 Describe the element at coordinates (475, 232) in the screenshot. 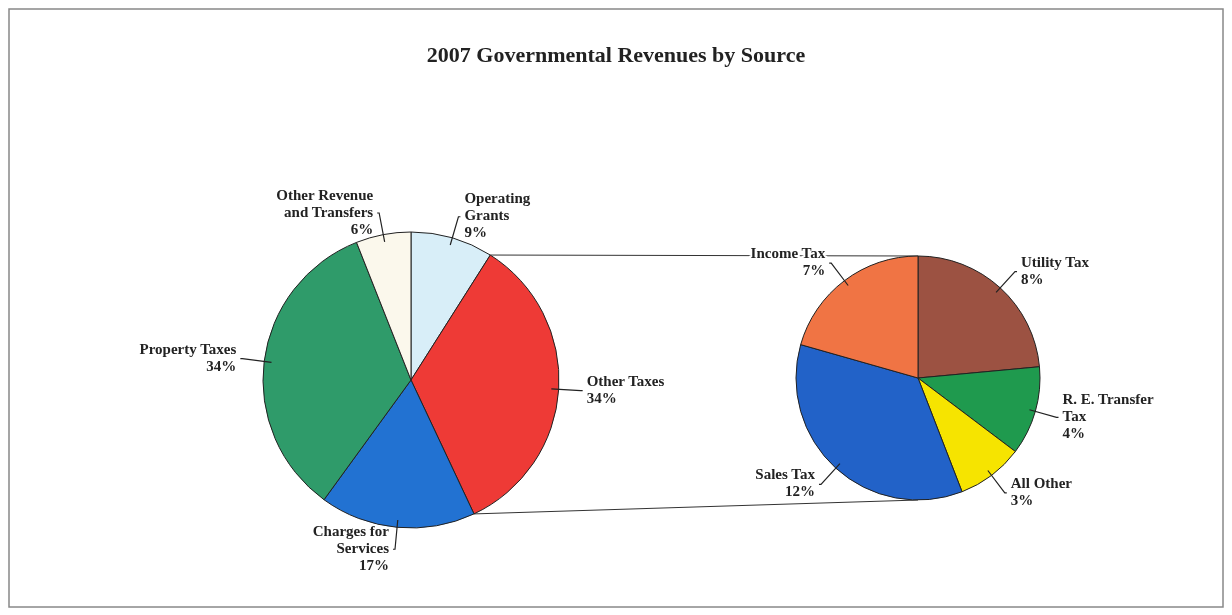

I see `data-label: 9%` at that location.